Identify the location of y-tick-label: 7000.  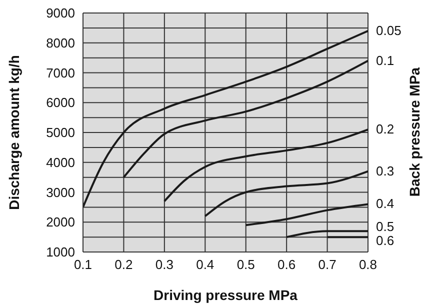
(60, 72).